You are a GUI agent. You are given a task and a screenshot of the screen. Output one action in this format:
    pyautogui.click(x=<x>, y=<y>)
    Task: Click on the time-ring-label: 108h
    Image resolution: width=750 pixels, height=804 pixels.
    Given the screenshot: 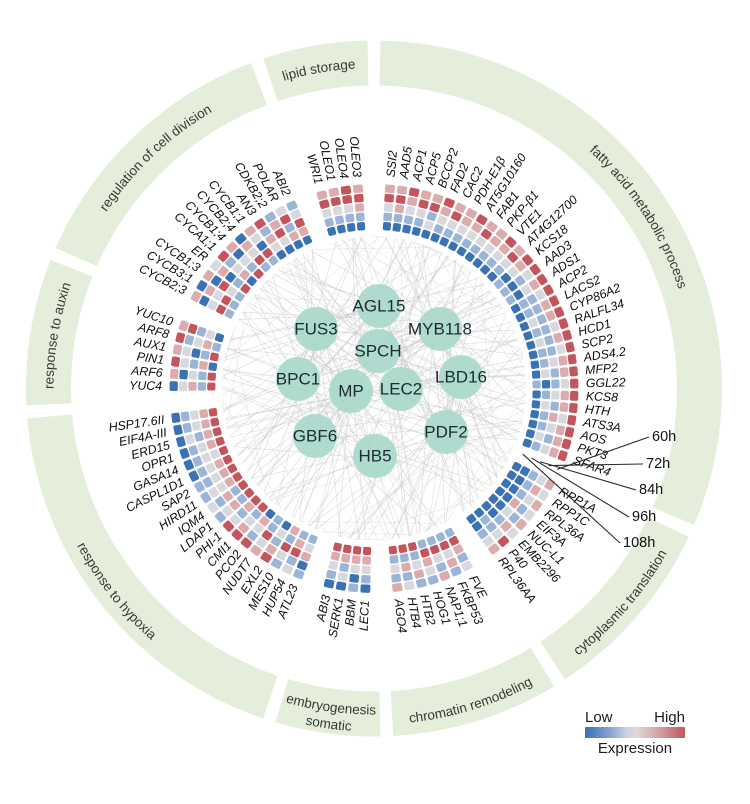 What is the action you would take?
    pyautogui.click(x=639, y=543)
    